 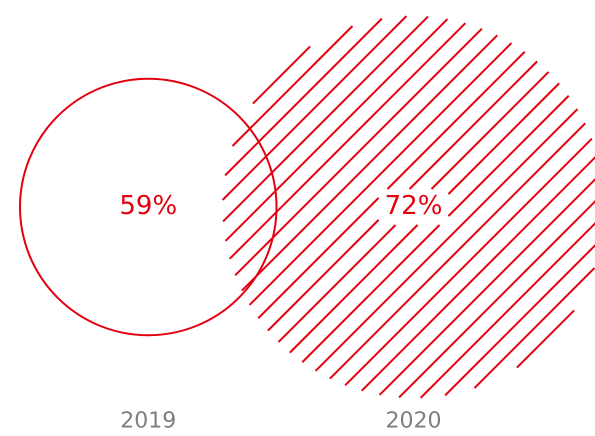 What do you see at coordinates (414, 421) in the screenshot?
I see `category-label: 2020` at bounding box center [414, 421].